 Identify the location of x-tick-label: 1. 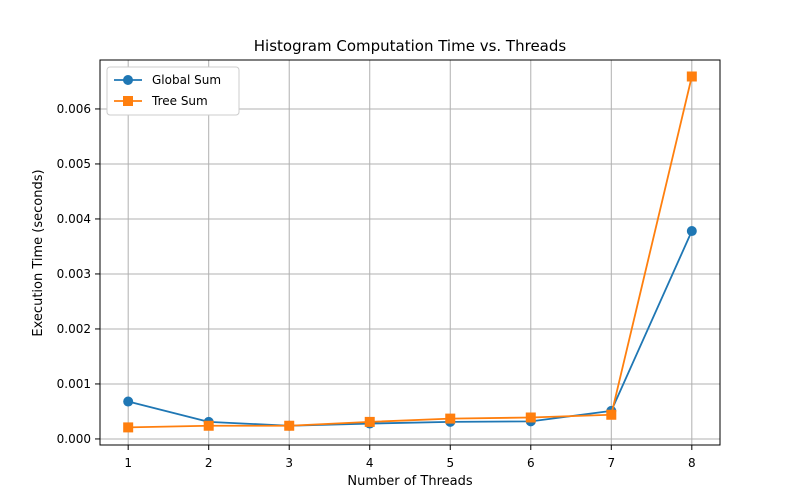
(128, 463).